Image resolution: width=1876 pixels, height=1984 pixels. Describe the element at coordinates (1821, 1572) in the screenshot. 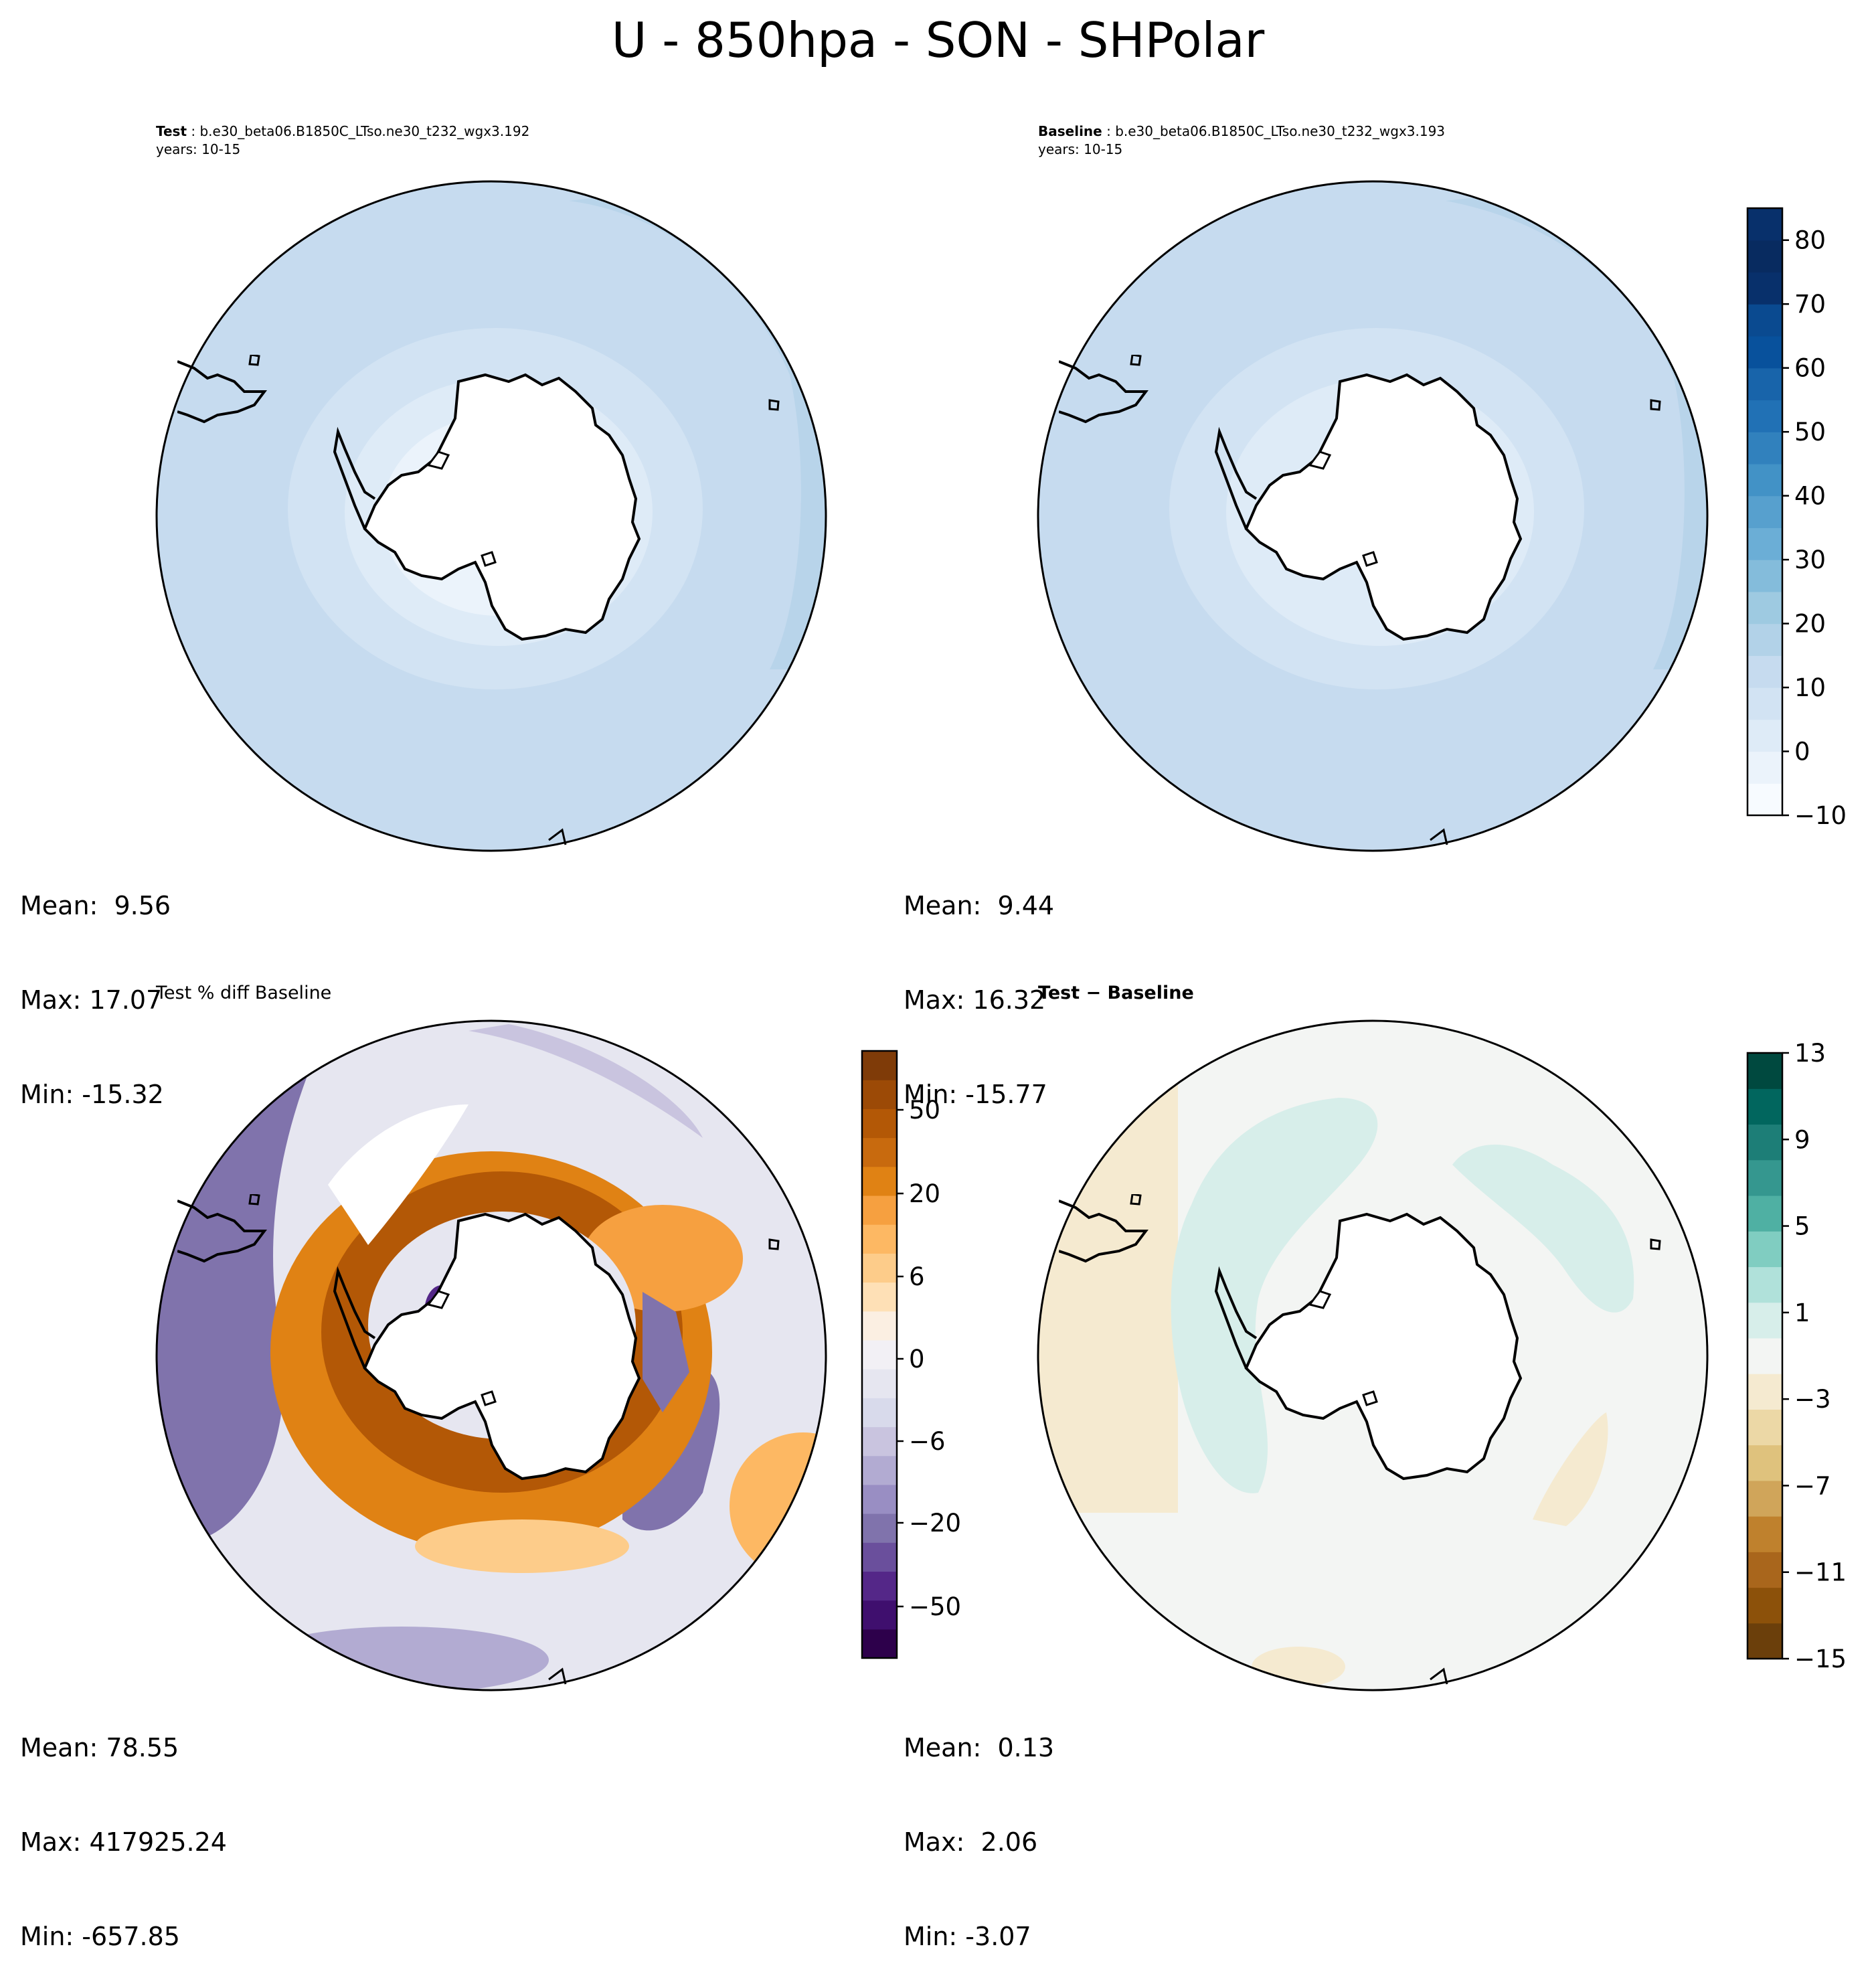

I see `diff-colorbar-tick-label: −11` at that location.